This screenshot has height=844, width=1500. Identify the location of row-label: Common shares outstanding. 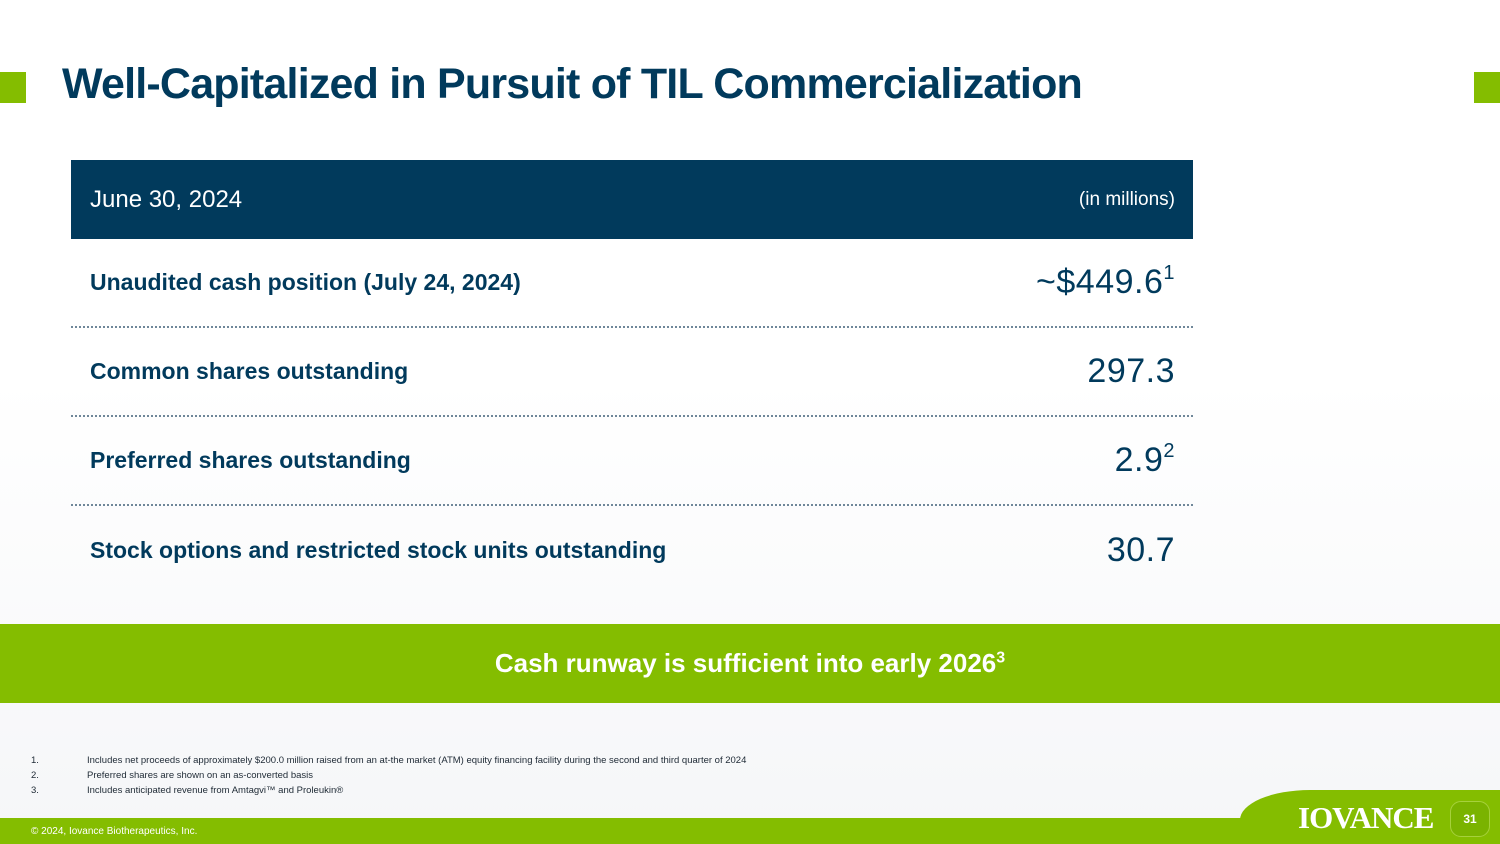
(249, 371).